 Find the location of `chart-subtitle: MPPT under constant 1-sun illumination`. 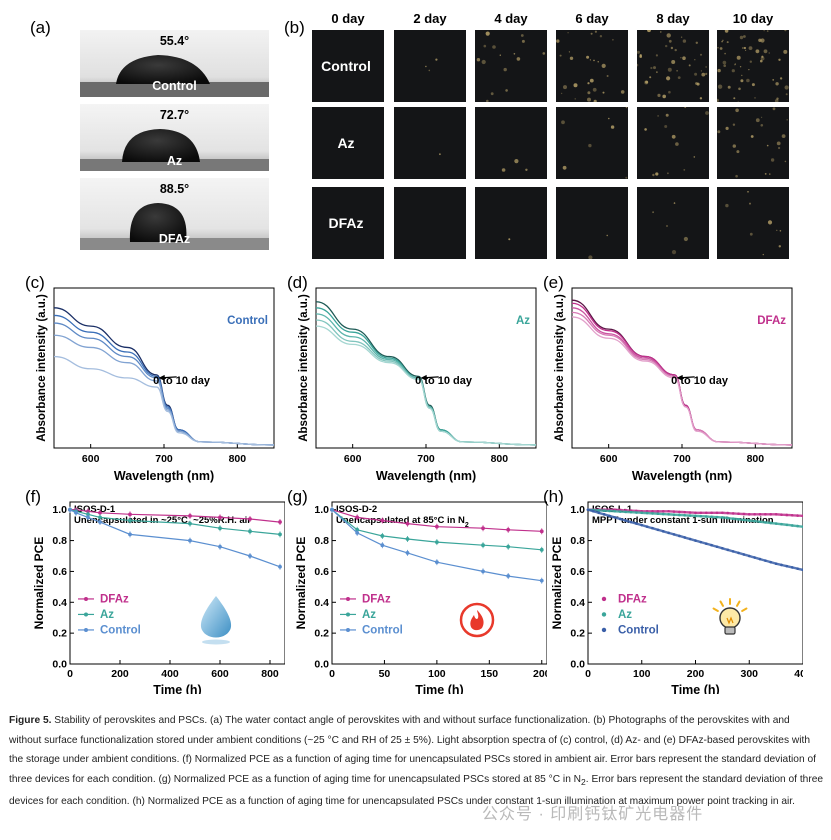

chart-subtitle: MPPT under constant 1-sun illumination is located at coordinates (683, 520).